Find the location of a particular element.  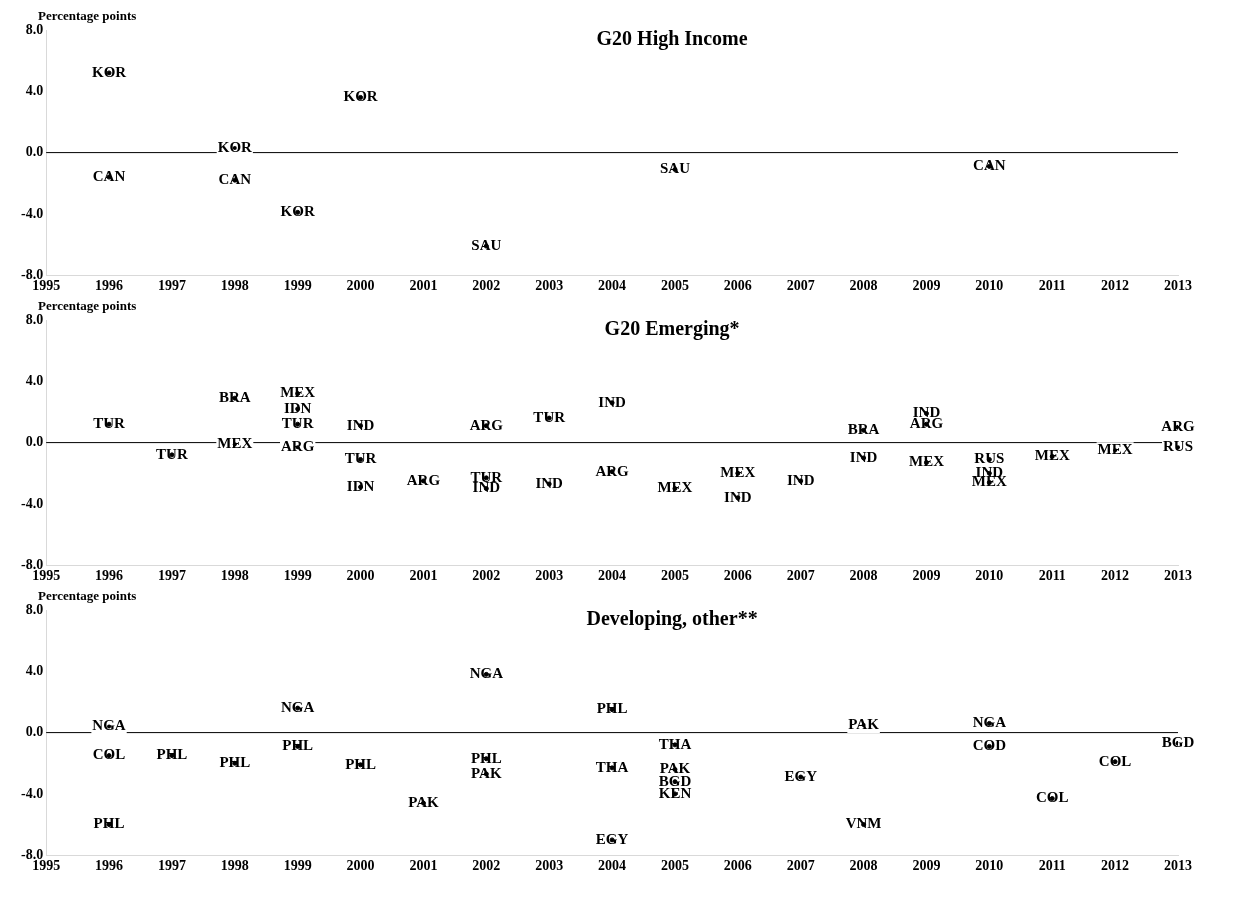

x-tick-label: 2011 is located at coordinates (1052, 286).